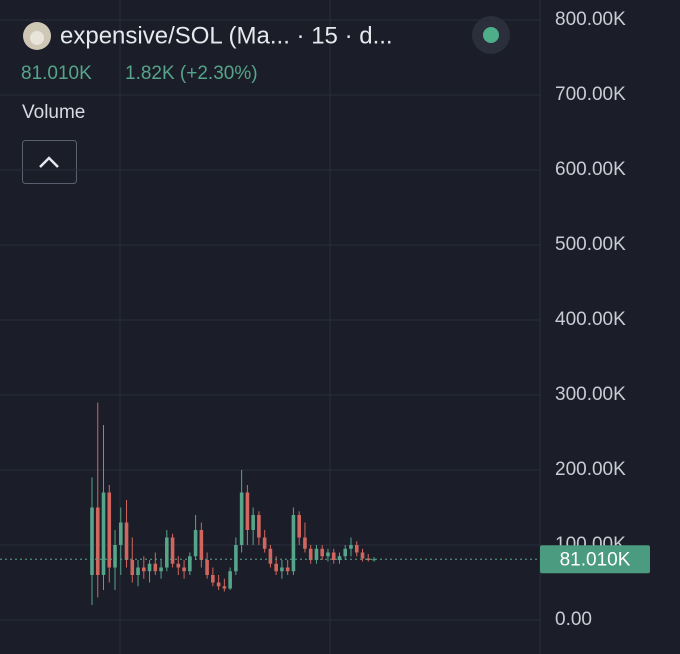 The image size is (680, 654). What do you see at coordinates (191, 73) in the screenshot?
I see `price-change: 1.82K (+2.30%)` at bounding box center [191, 73].